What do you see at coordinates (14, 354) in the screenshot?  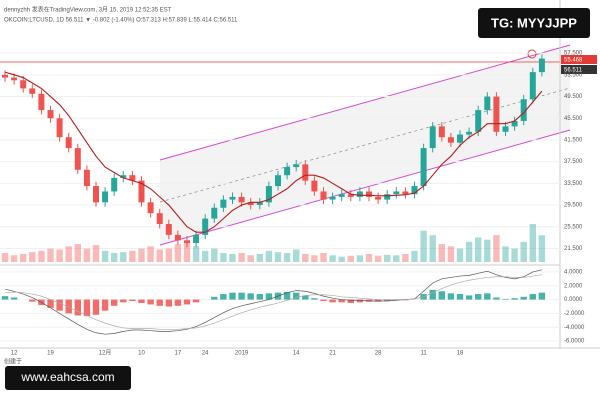 I see `x-tick-label: 12` at bounding box center [14, 354].